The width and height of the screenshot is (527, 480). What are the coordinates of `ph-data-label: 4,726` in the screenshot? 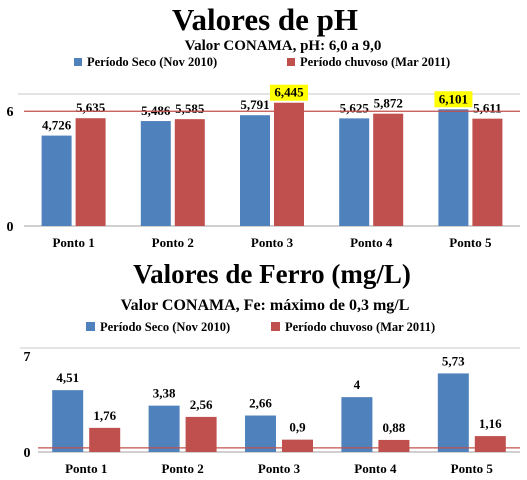 It's located at (57, 125).